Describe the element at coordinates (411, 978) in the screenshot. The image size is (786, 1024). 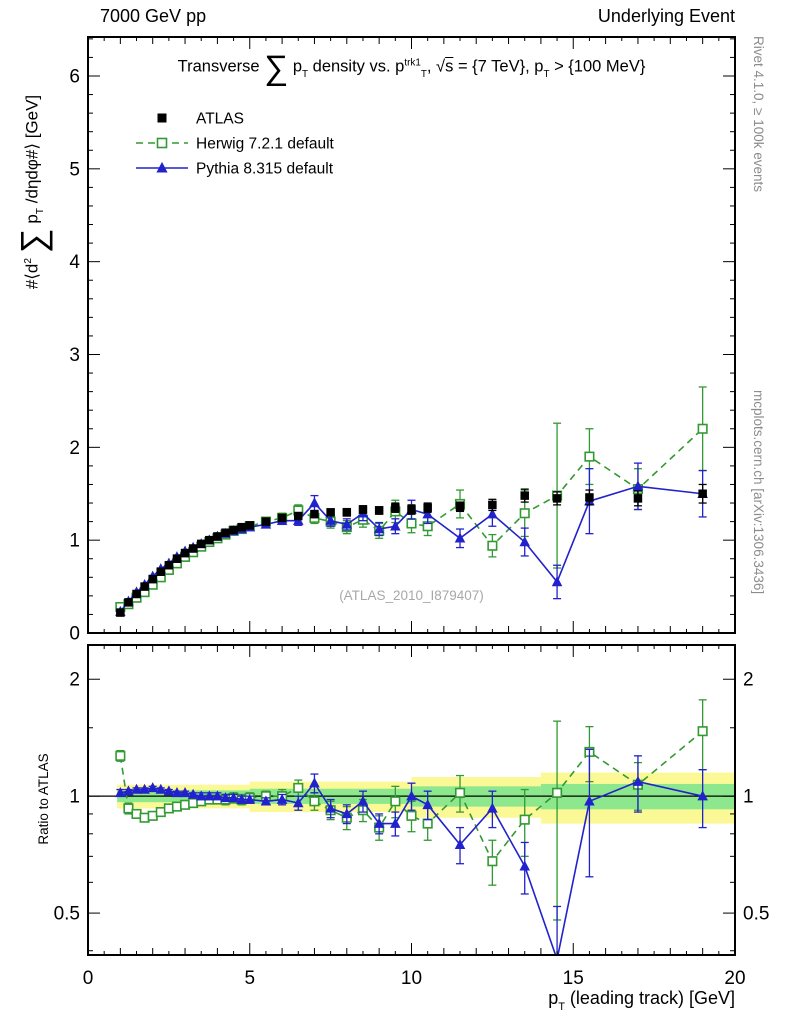
I see `svg-text: 10` at that location.